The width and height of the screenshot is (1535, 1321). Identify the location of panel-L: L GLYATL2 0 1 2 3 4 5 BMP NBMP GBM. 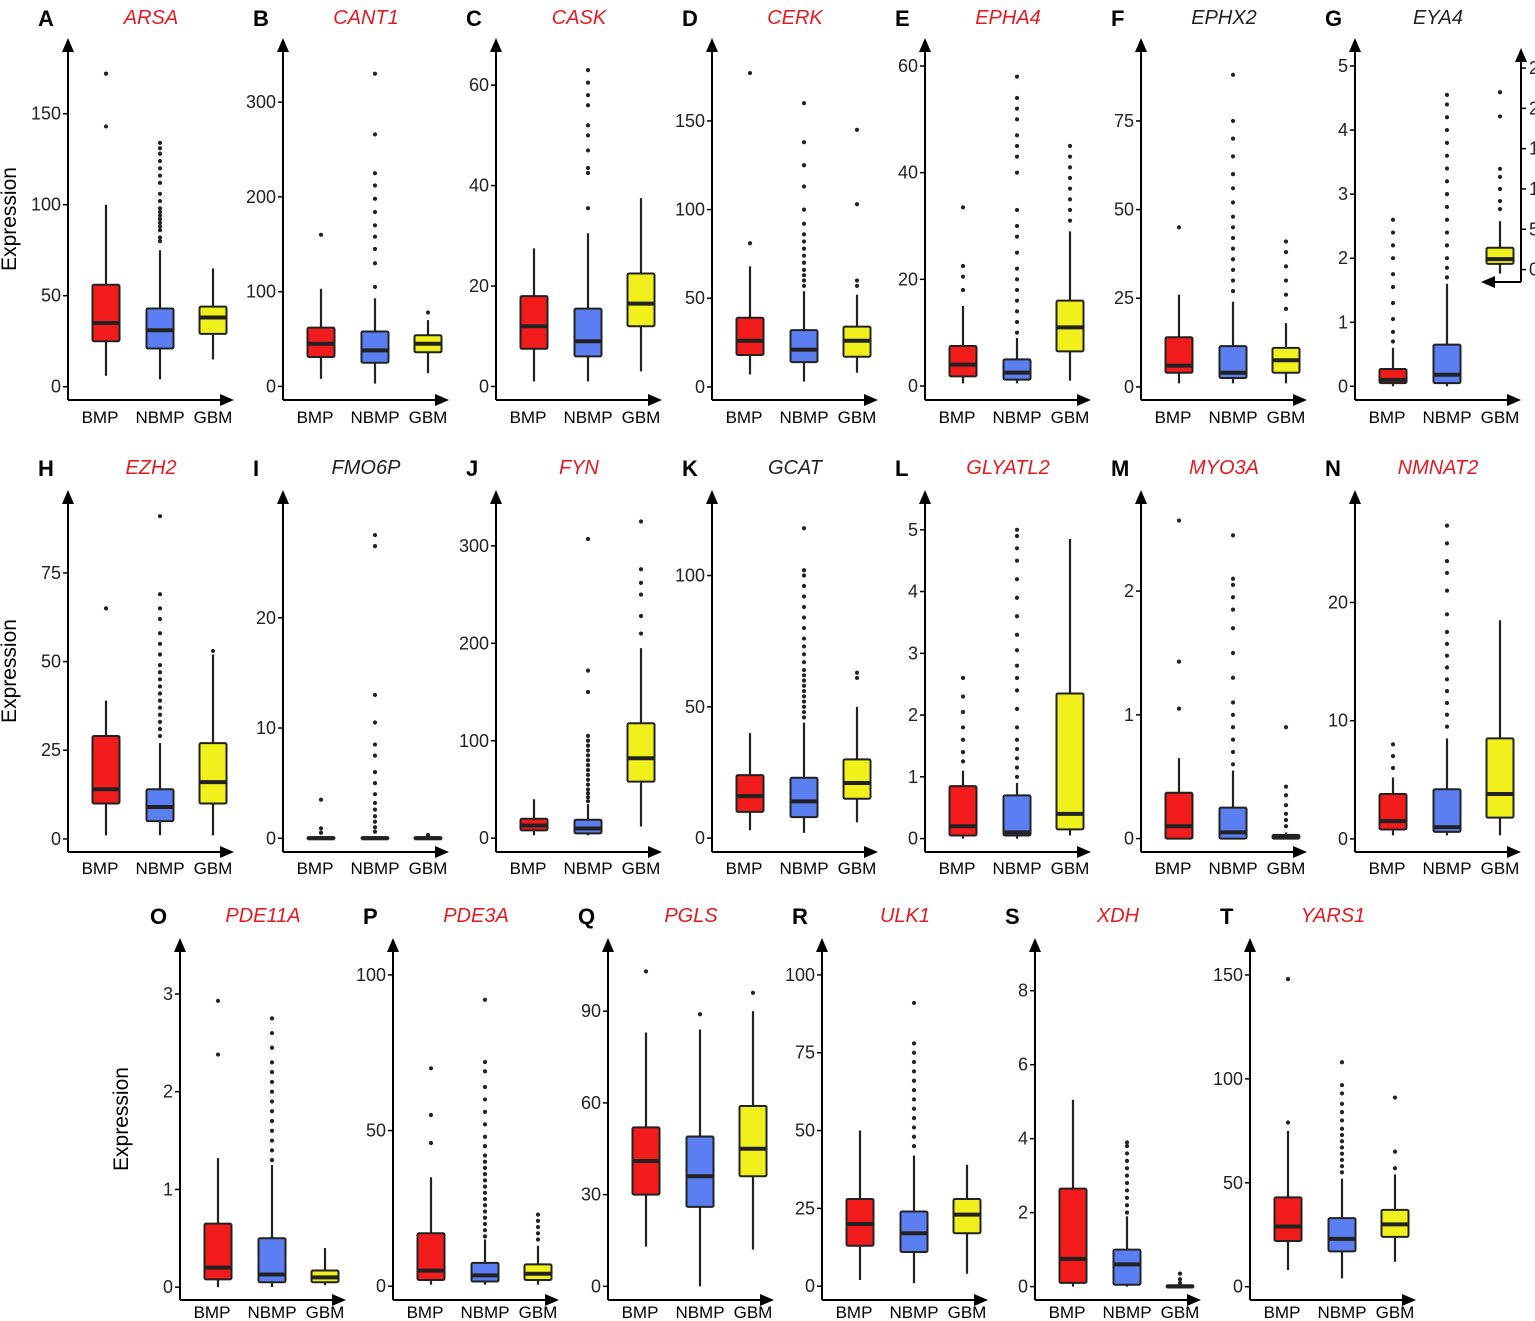
(993, 667).